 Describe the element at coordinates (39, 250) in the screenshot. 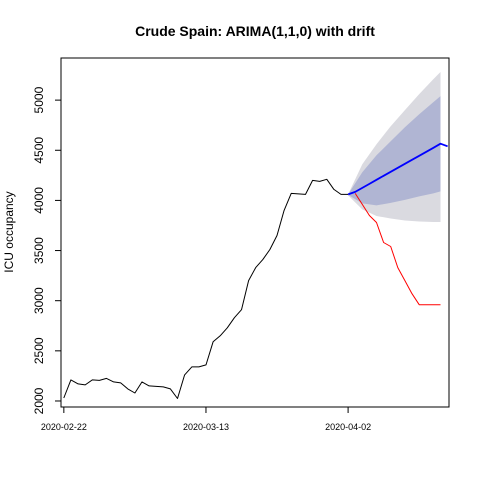

I see `y-tick-label: 3500` at that location.